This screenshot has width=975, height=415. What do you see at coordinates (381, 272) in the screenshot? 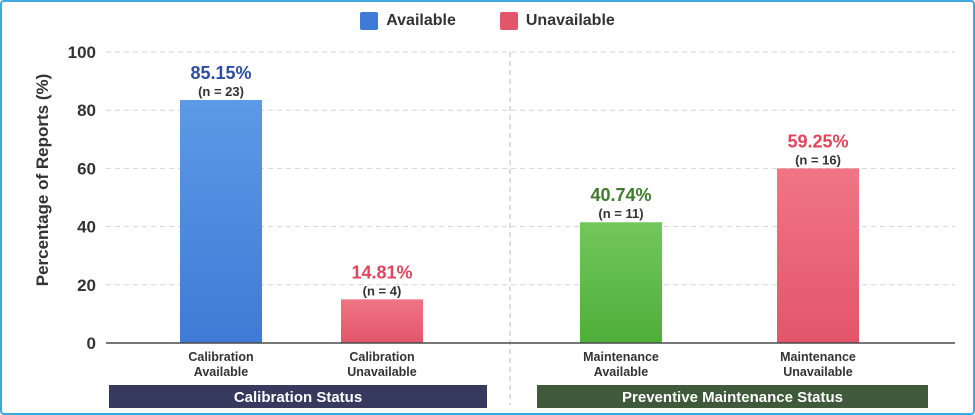
I see `bar-value-label: 14.81%` at bounding box center [381, 272].